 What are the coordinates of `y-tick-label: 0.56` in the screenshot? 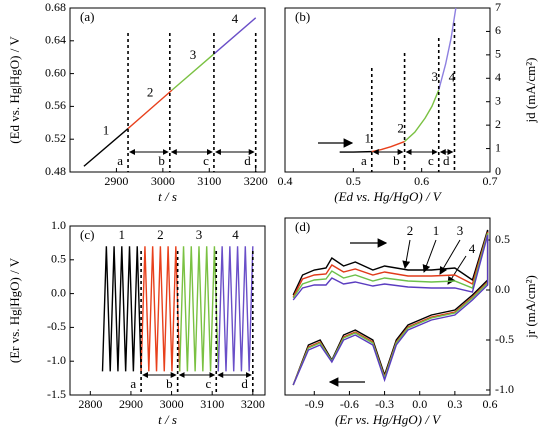 It's located at (55, 105).